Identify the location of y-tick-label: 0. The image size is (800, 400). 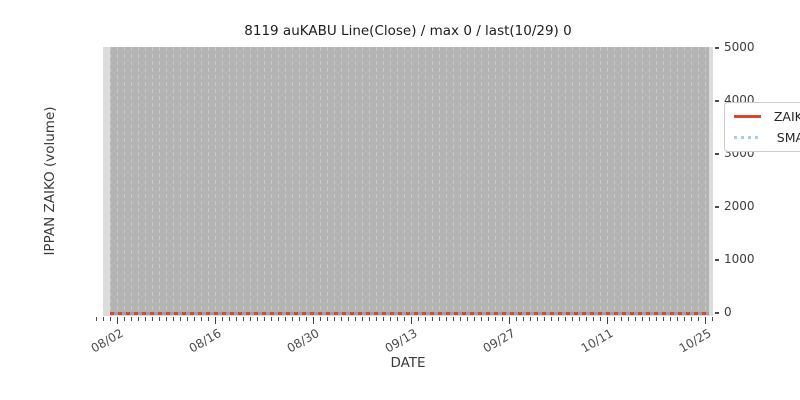
(728, 312).